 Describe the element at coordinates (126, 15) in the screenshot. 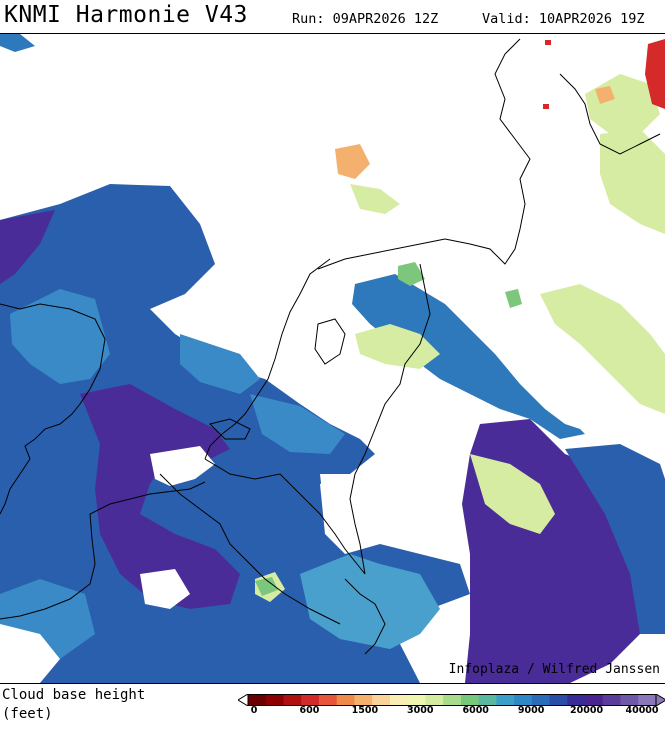

I see `model-title: KNMI Harmonie V43` at that location.